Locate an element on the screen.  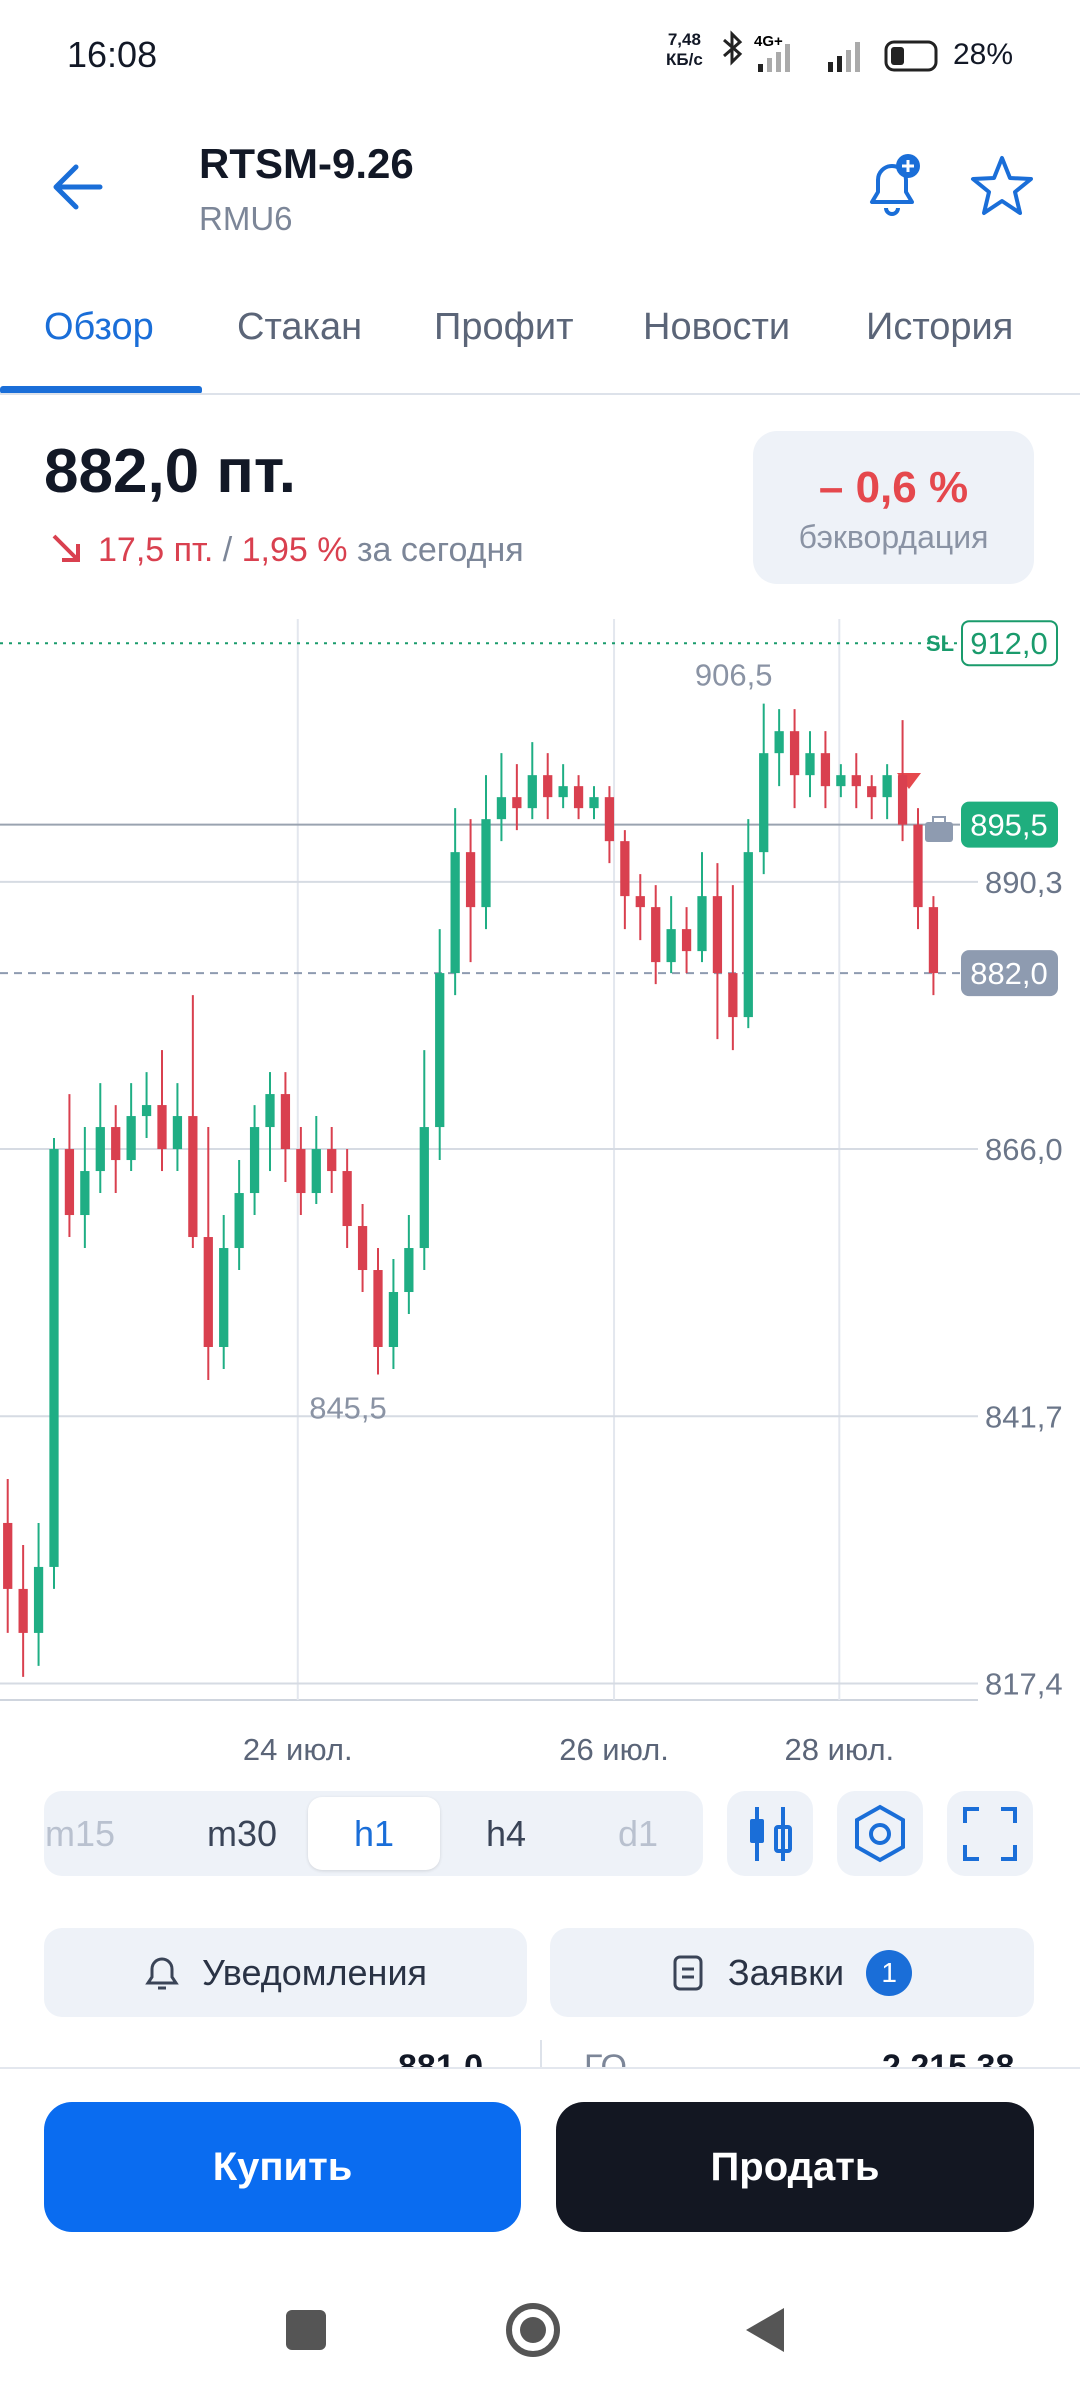
basis-label: бэквордация is located at coordinates (893, 537).